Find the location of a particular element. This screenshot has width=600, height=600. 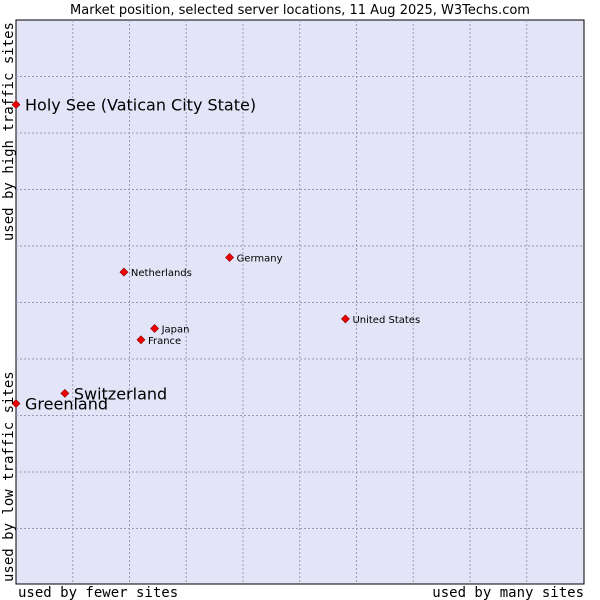

data-point-greenland: Greenland is located at coordinates (59, 404).